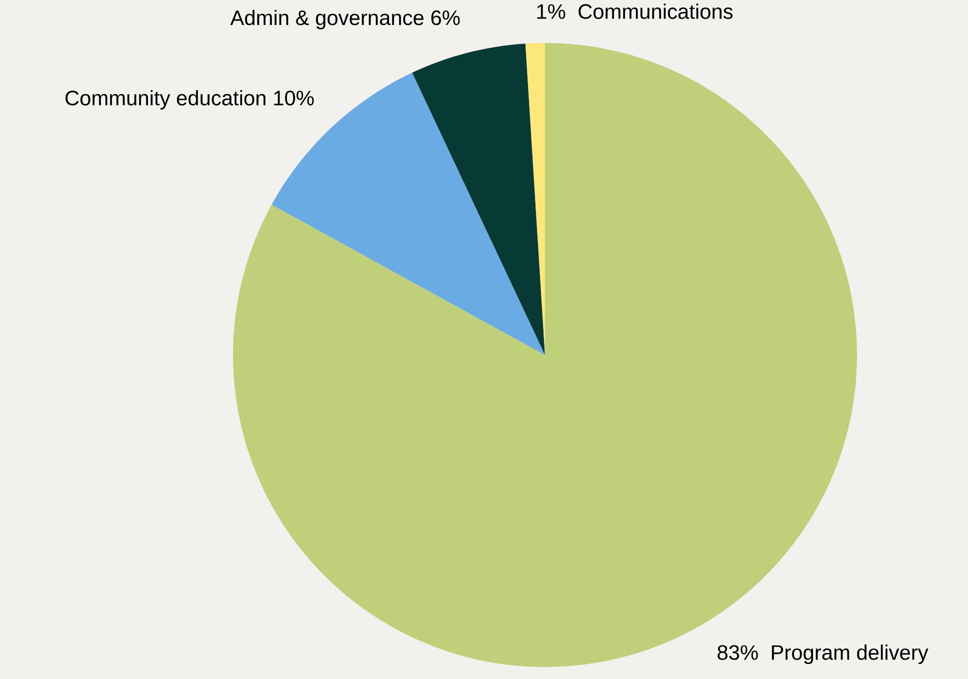 The width and height of the screenshot is (968, 679). Describe the element at coordinates (445, 18) in the screenshot. I see `data-label: 6%` at that location.